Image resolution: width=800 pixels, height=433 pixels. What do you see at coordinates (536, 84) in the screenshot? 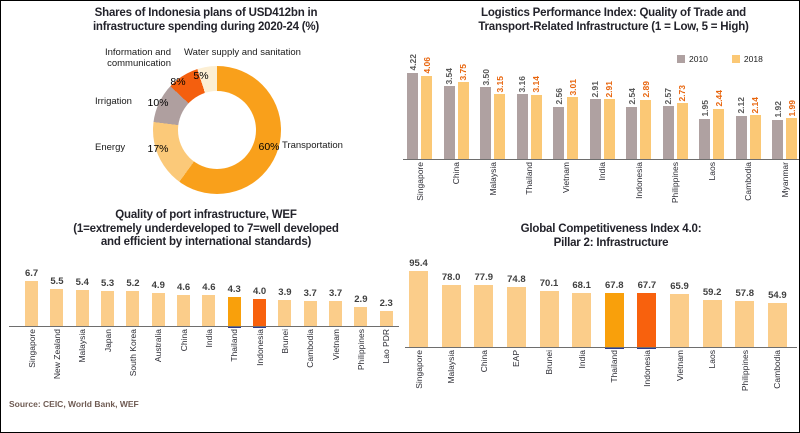
I see `bar-value-label: 3.14` at bounding box center [536, 84].